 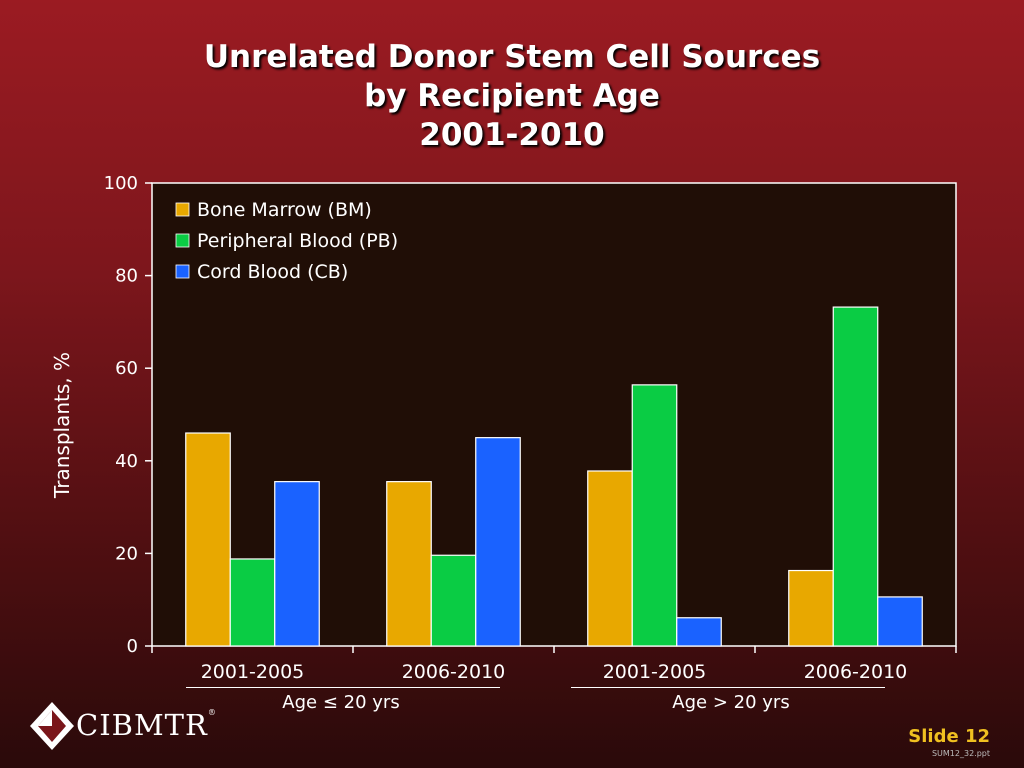 What do you see at coordinates (52, 726) in the screenshot?
I see `diamond-logo-icon` at bounding box center [52, 726].